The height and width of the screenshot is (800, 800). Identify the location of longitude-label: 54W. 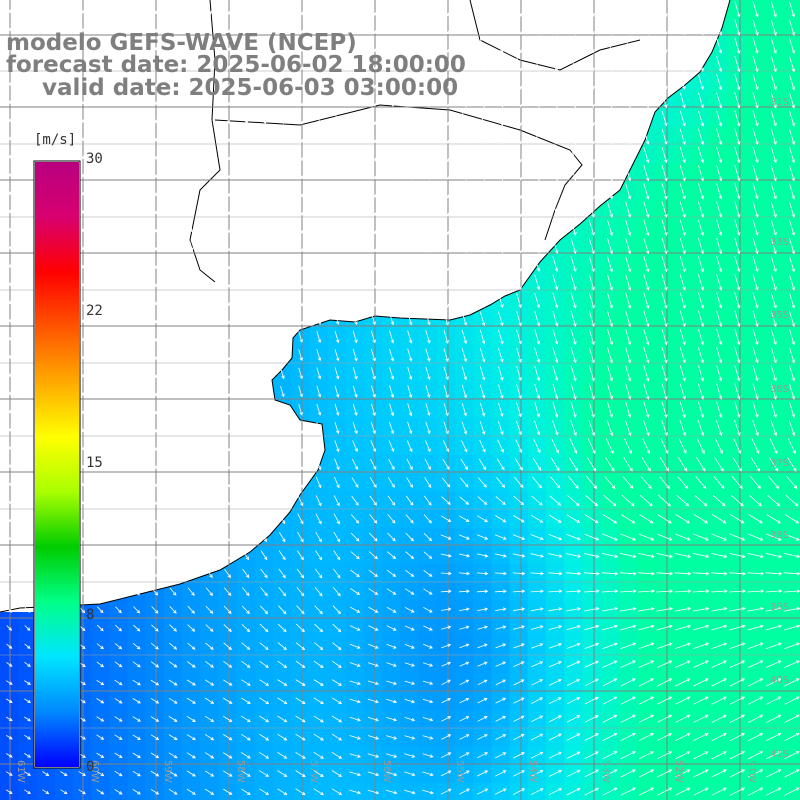
(532, 771).